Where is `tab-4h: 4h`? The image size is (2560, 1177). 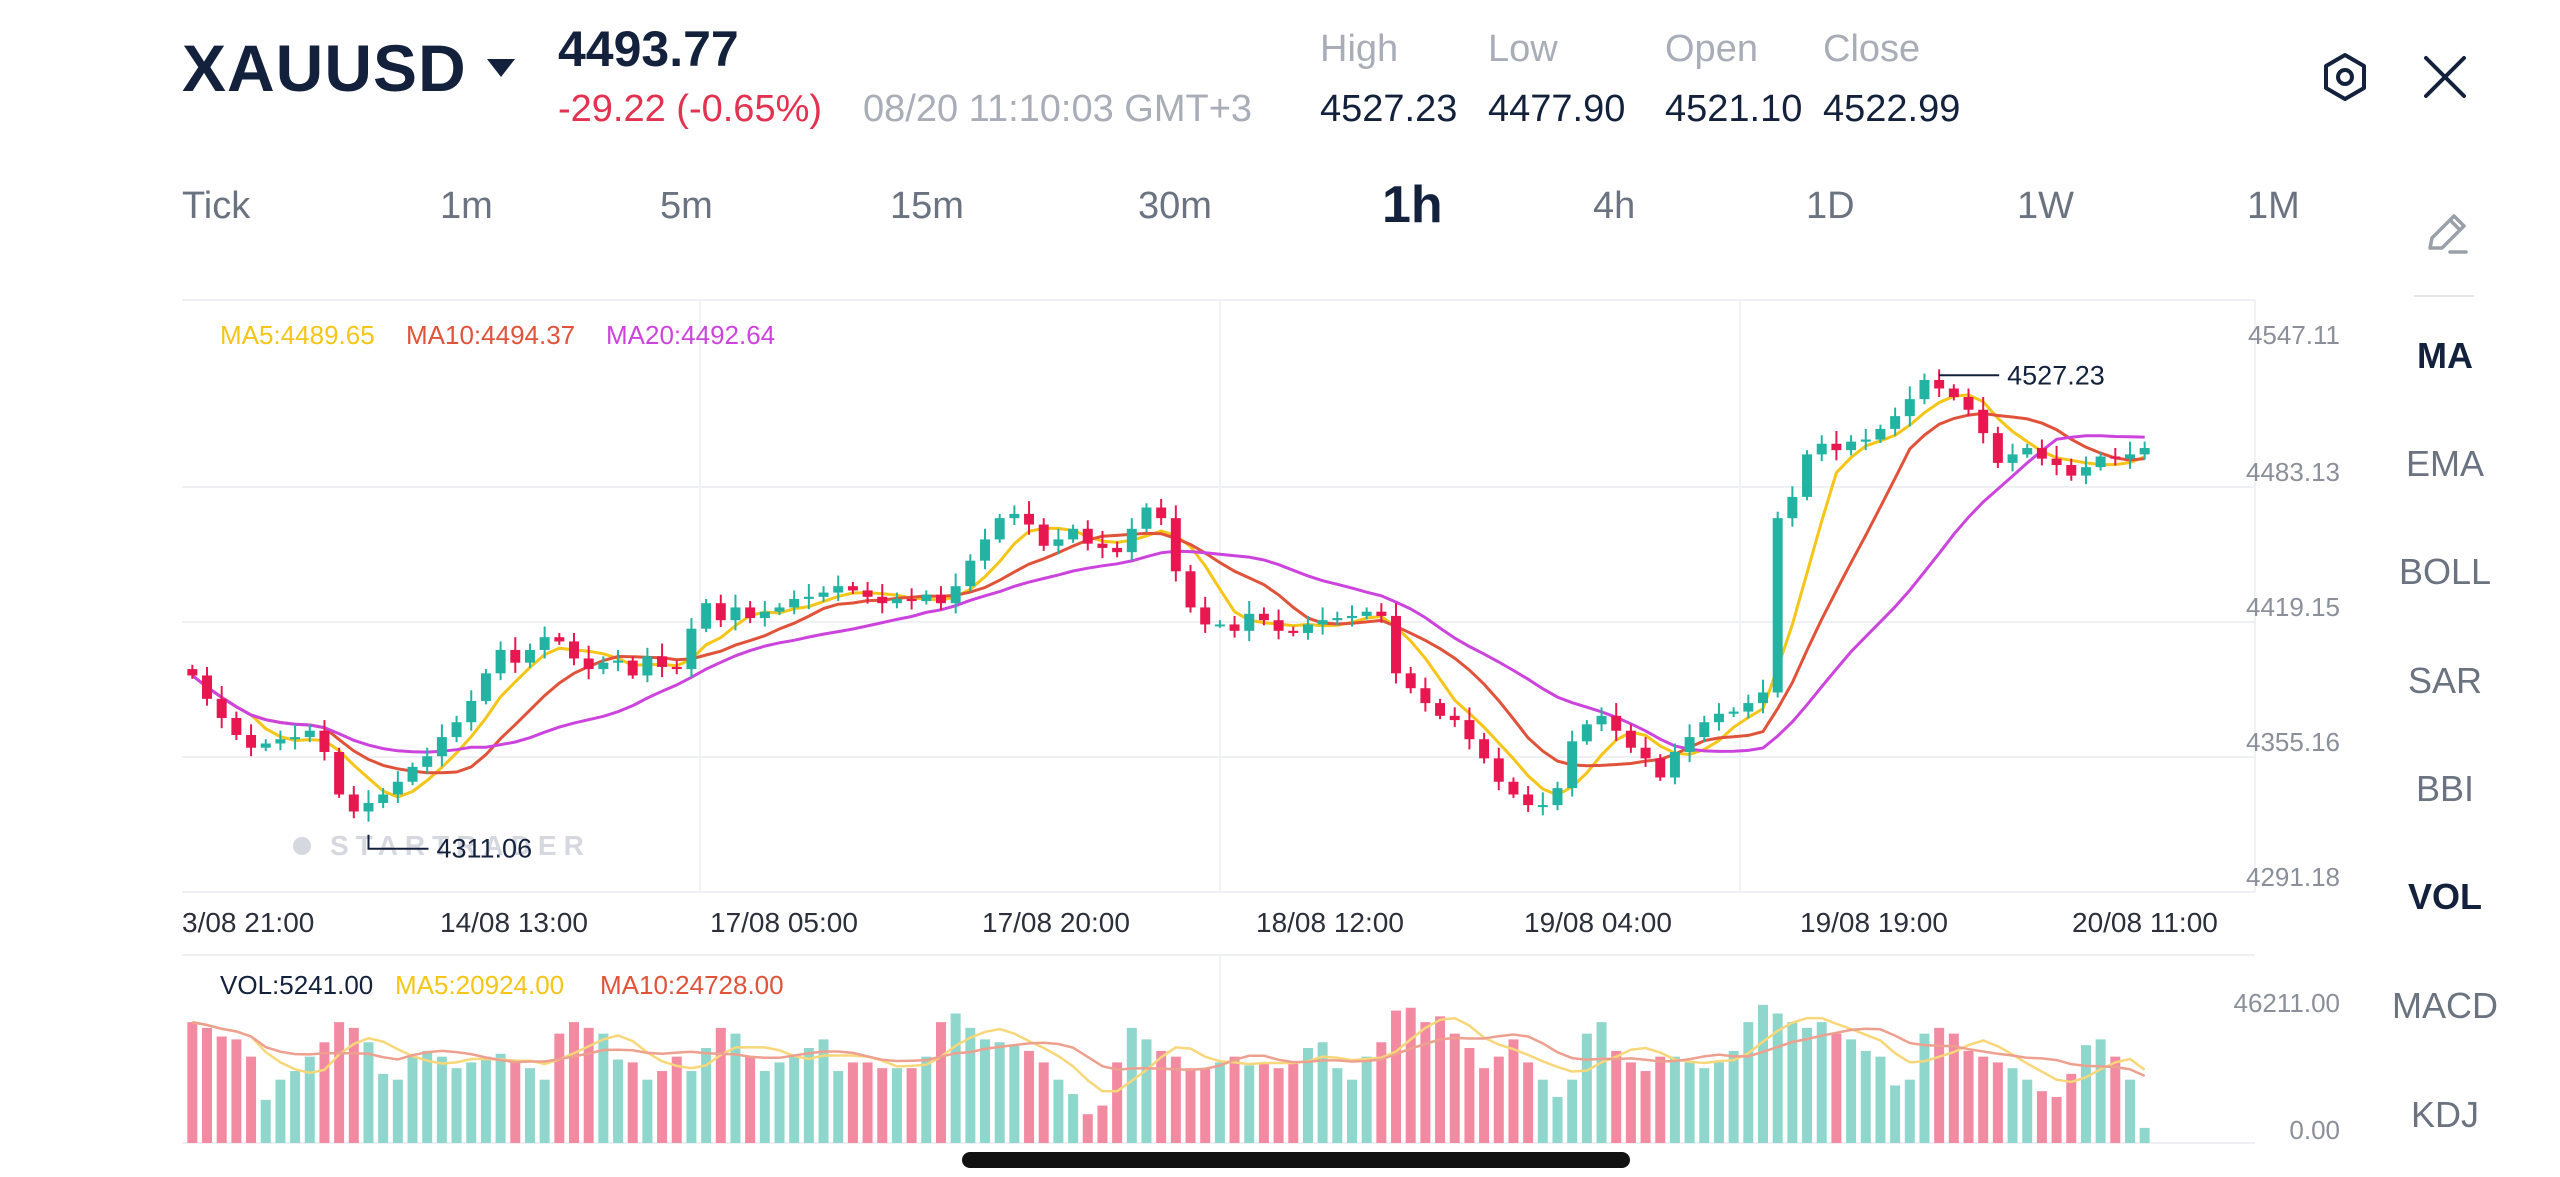 tab-4h: 4h is located at coordinates (1614, 206).